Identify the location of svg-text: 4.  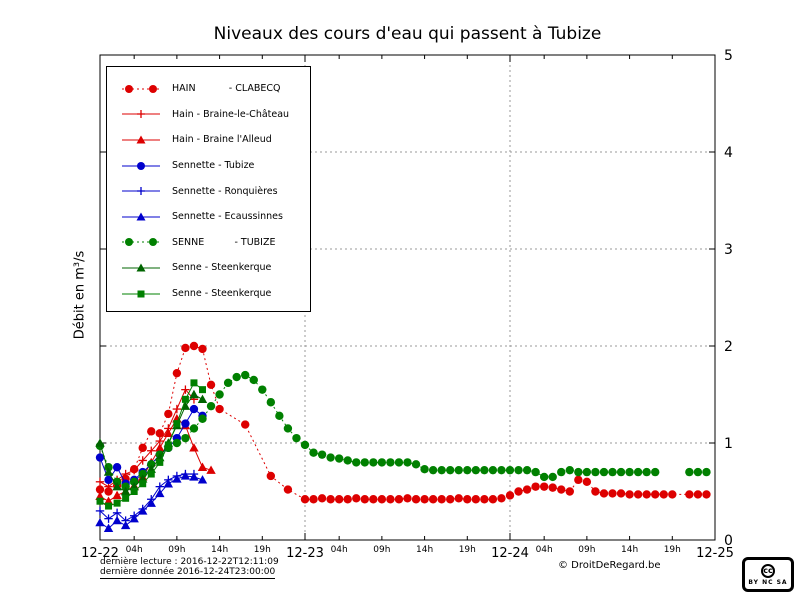
(728, 153).